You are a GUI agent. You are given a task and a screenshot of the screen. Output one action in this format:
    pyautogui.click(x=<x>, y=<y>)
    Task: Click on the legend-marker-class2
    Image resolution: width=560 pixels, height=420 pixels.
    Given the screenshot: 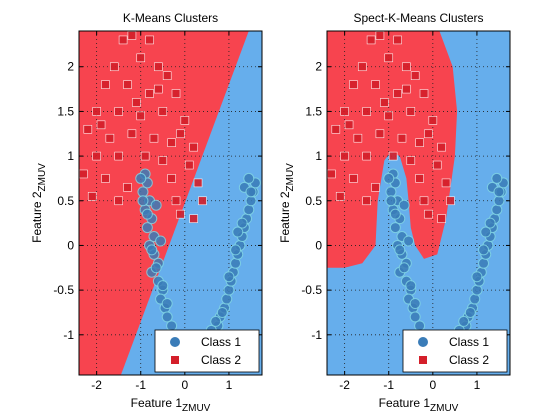 What is the action you would take?
    pyautogui.click(x=175, y=360)
    